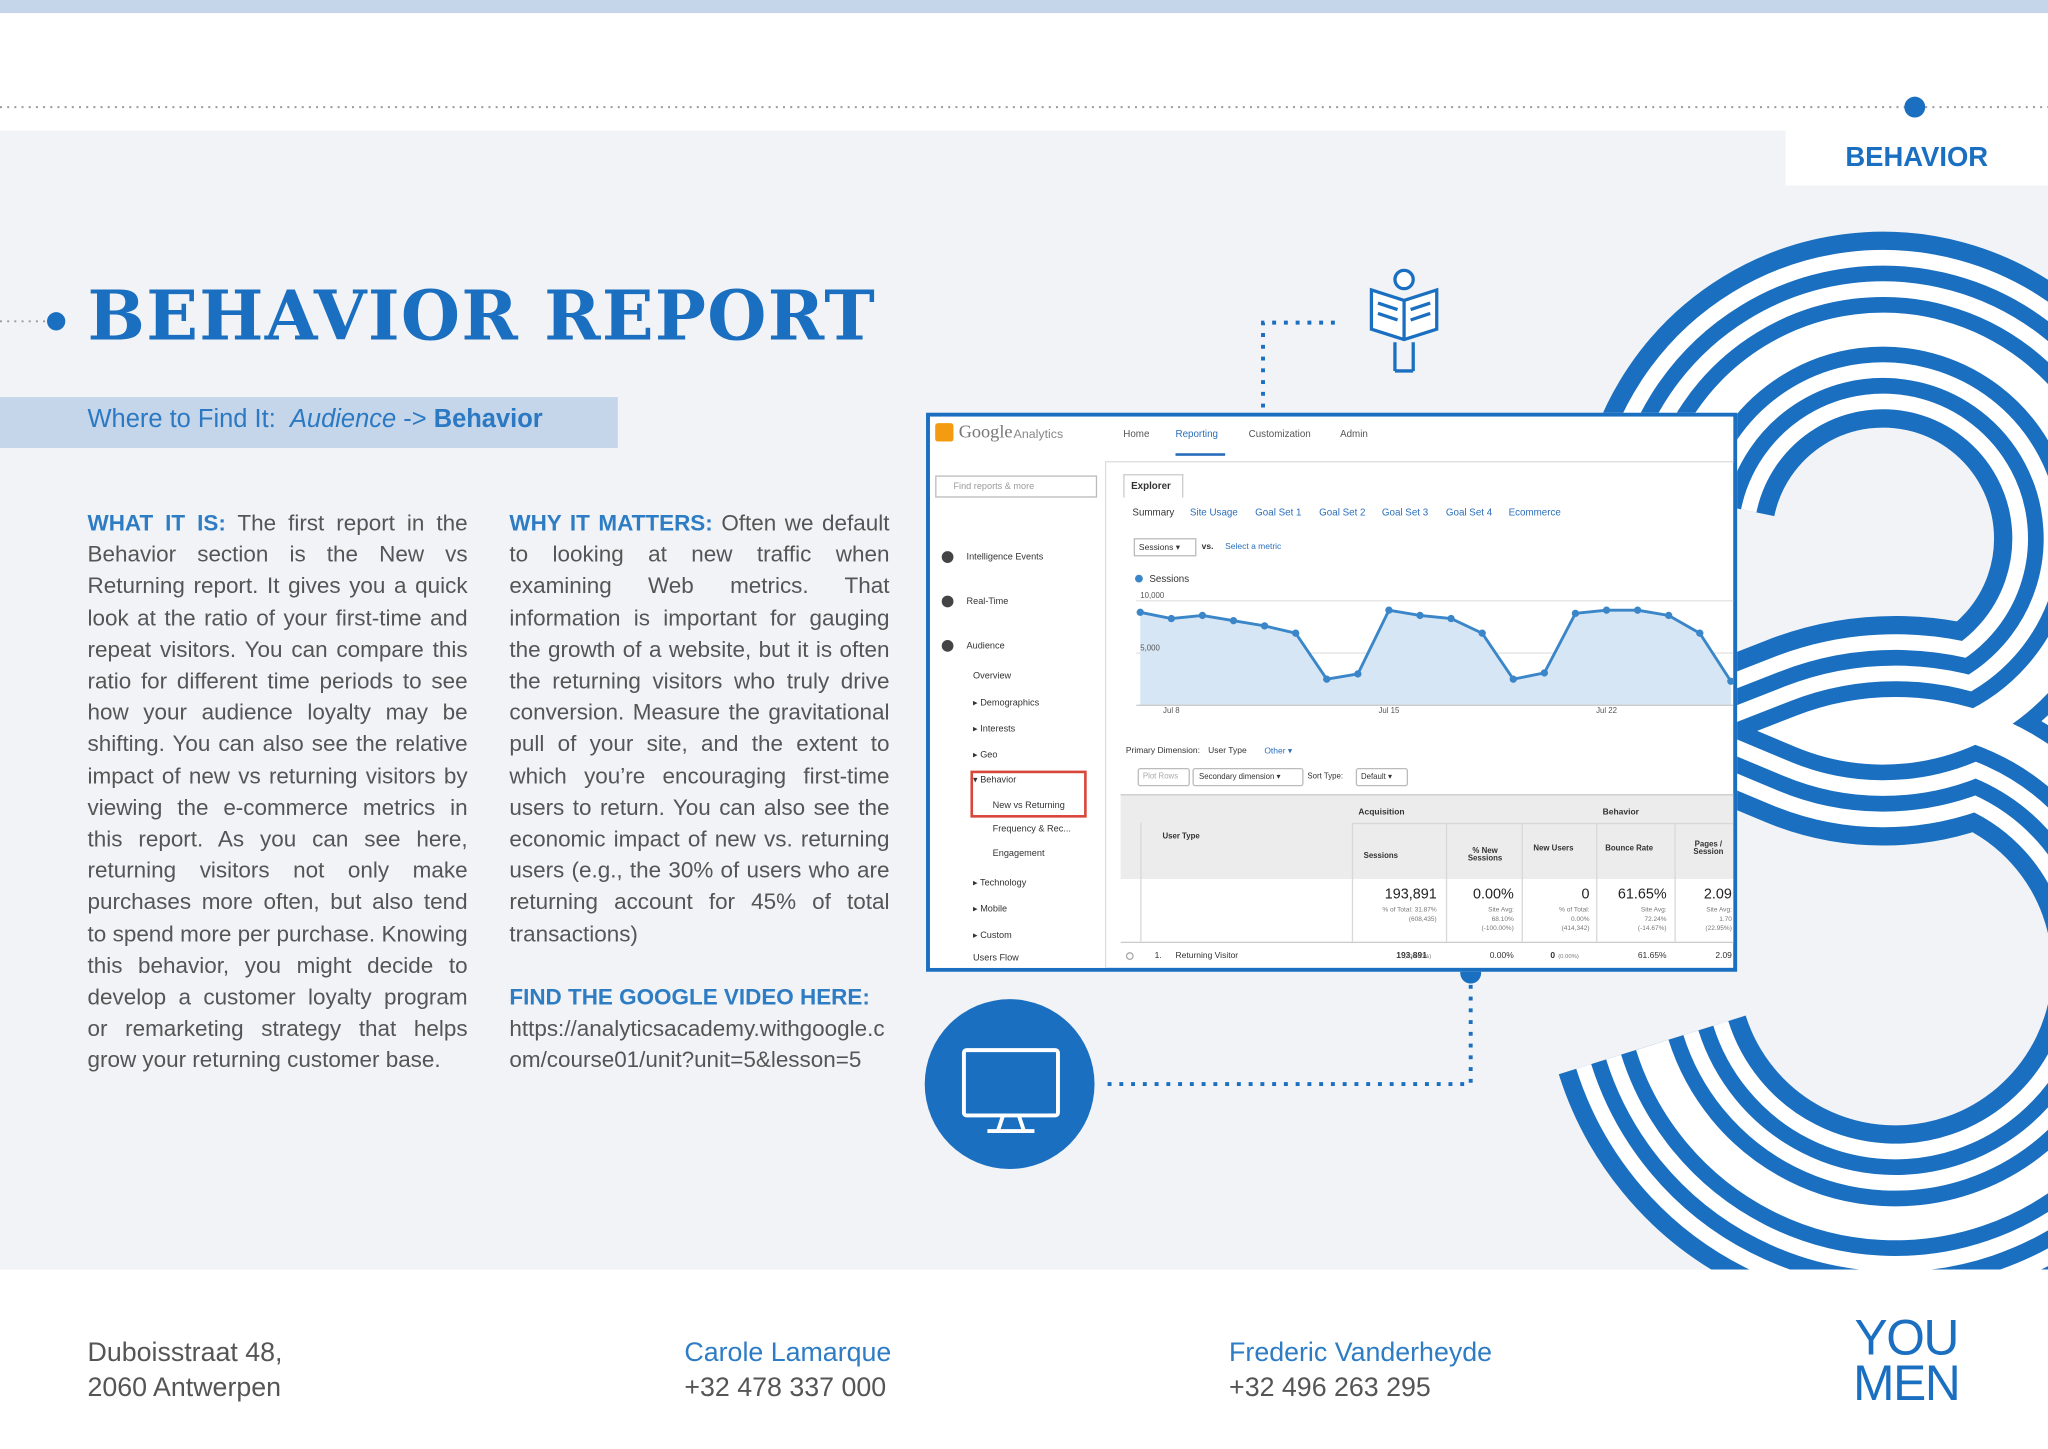 This screenshot has width=2048, height=1449. What do you see at coordinates (1139, 578) in the screenshot?
I see `legend-swatch` at bounding box center [1139, 578].